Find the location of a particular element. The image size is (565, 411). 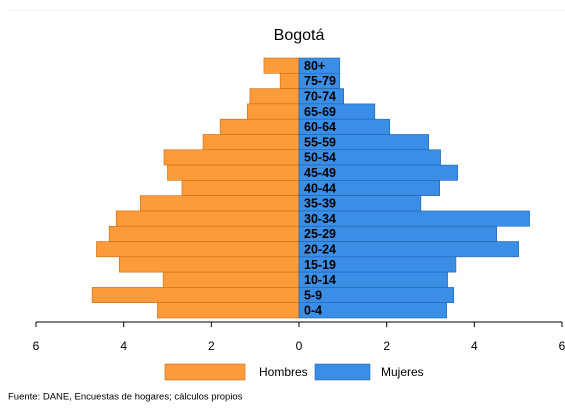

category-label: 10-14 is located at coordinates (320, 280).